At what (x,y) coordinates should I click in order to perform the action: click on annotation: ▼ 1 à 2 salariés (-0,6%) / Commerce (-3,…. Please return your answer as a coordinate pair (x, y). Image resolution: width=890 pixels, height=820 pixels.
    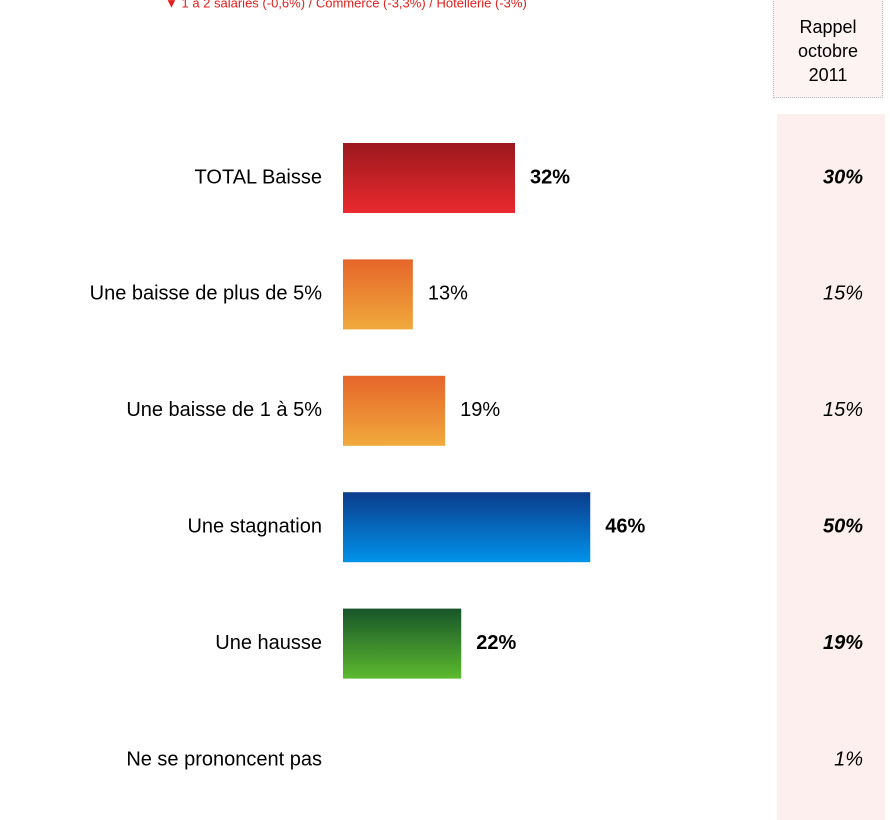
    Looking at the image, I should click on (346, 5).